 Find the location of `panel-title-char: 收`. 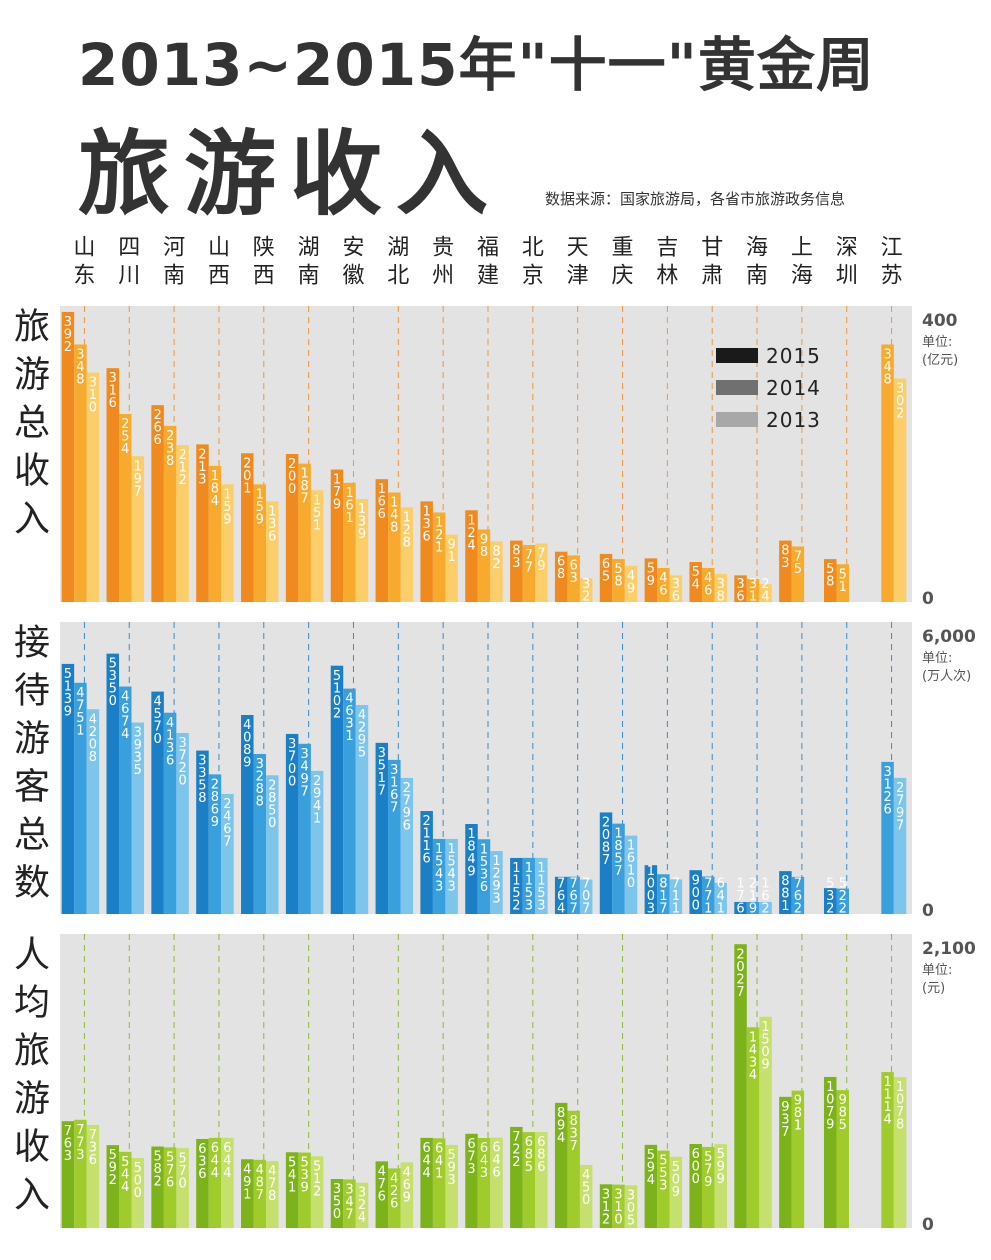

panel-title-char: 收 is located at coordinates (32, 1147).